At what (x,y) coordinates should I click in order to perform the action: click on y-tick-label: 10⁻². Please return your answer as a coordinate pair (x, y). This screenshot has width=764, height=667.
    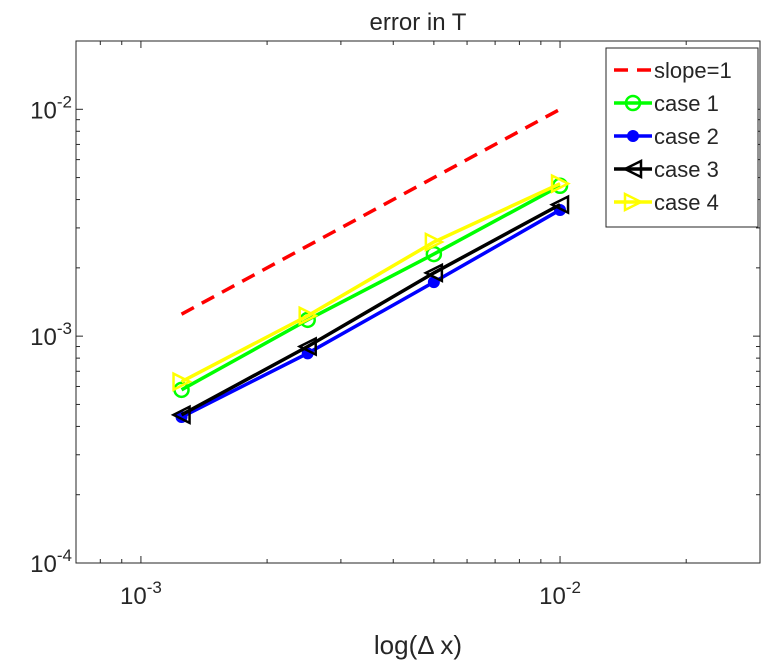
    Looking at the image, I should click on (51, 108).